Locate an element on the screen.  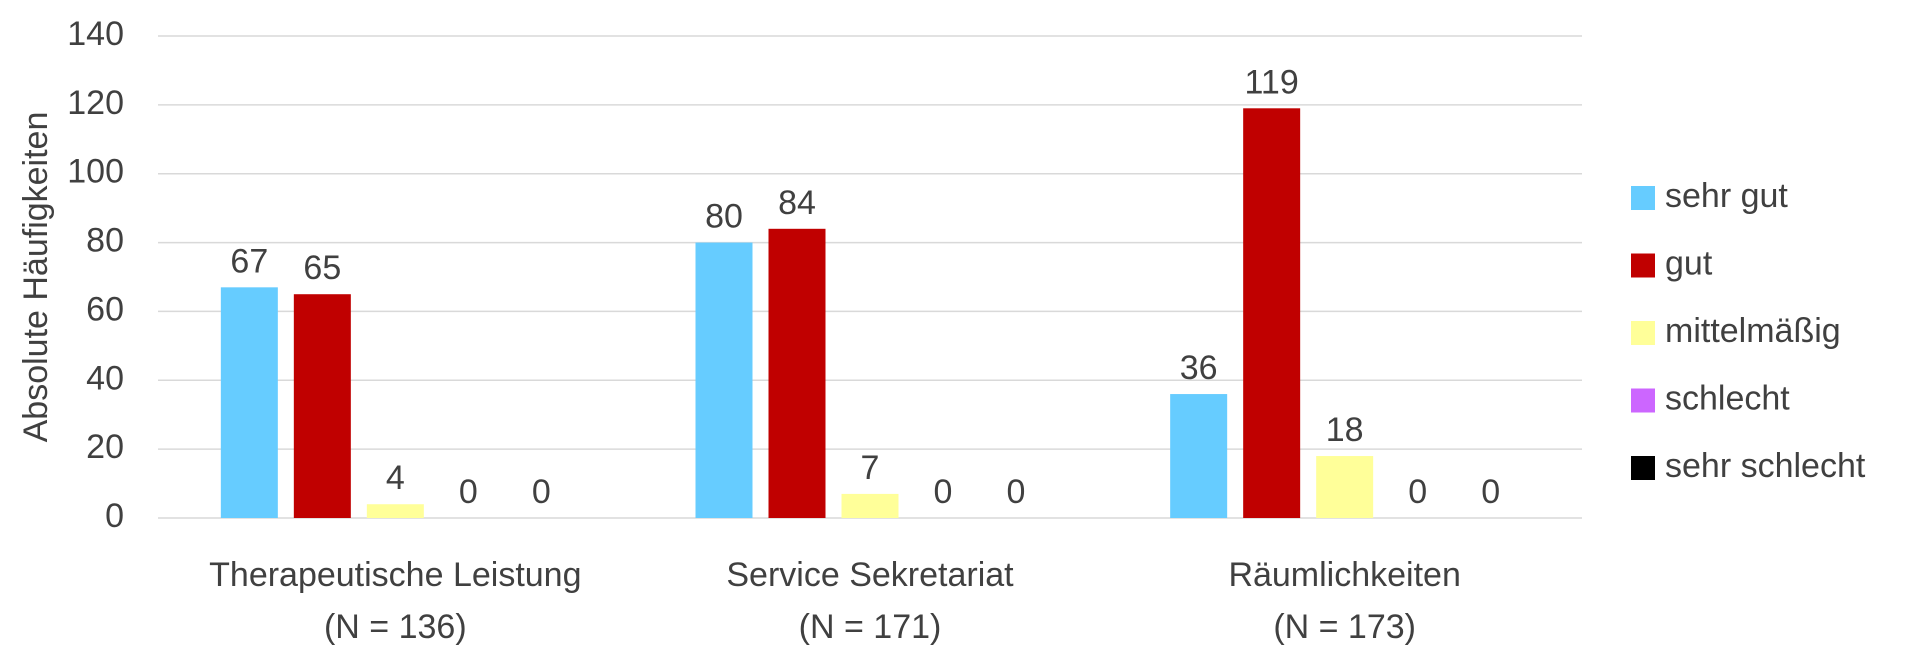
value-label: 4 is located at coordinates (395, 478).